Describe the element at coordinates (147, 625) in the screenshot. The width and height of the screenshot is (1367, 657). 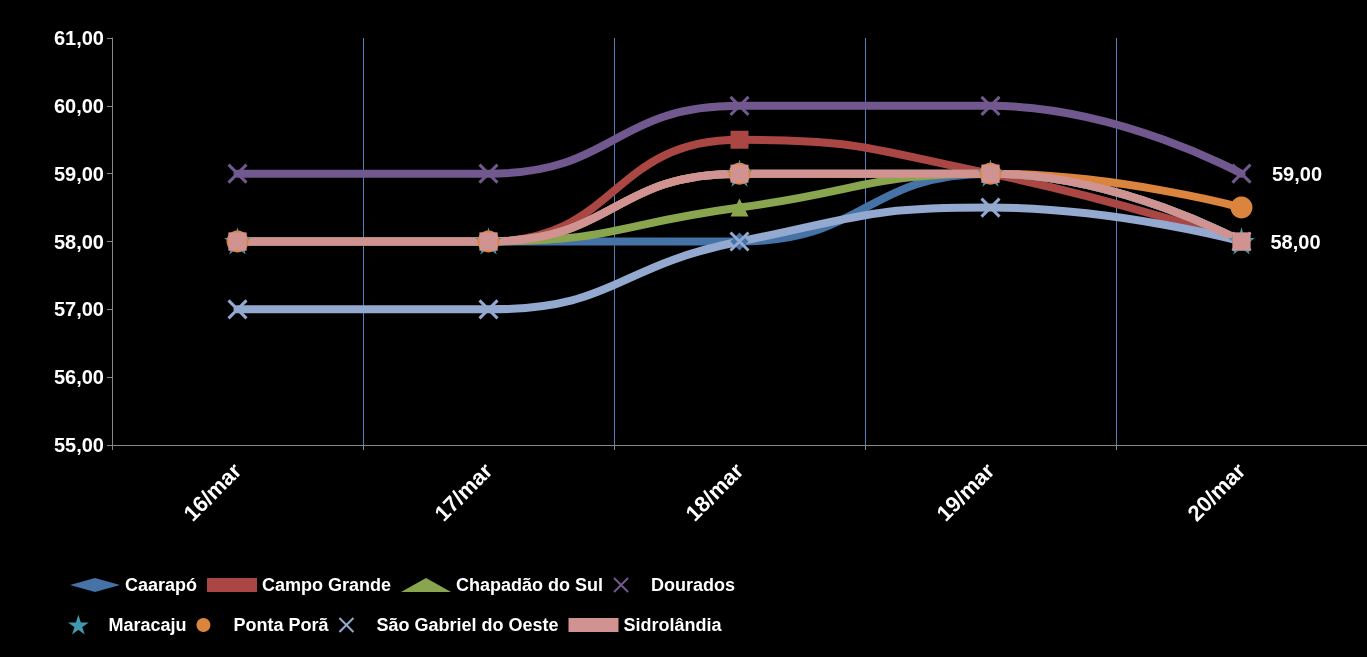
I see `legend-label: Maracaju` at that location.